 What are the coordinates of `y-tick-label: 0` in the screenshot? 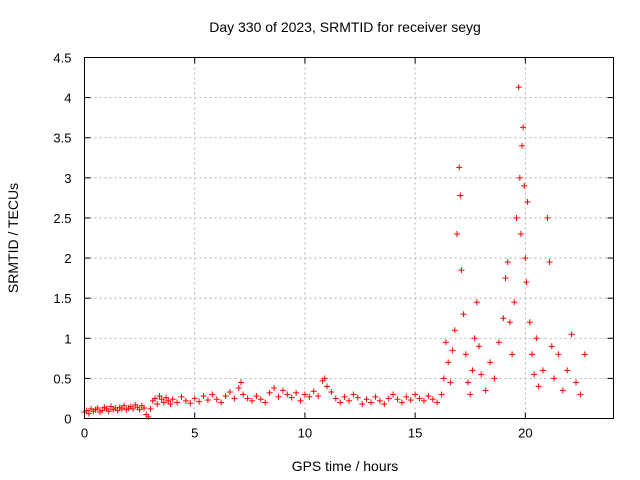 It's located at (67, 419).